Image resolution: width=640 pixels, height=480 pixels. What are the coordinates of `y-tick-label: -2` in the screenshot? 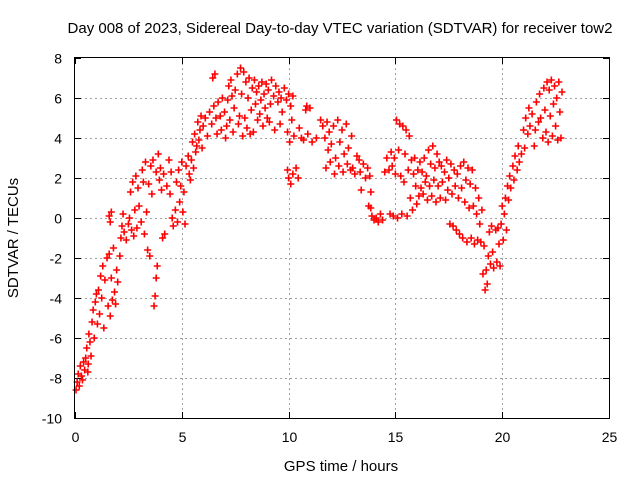 It's located at (56, 259).